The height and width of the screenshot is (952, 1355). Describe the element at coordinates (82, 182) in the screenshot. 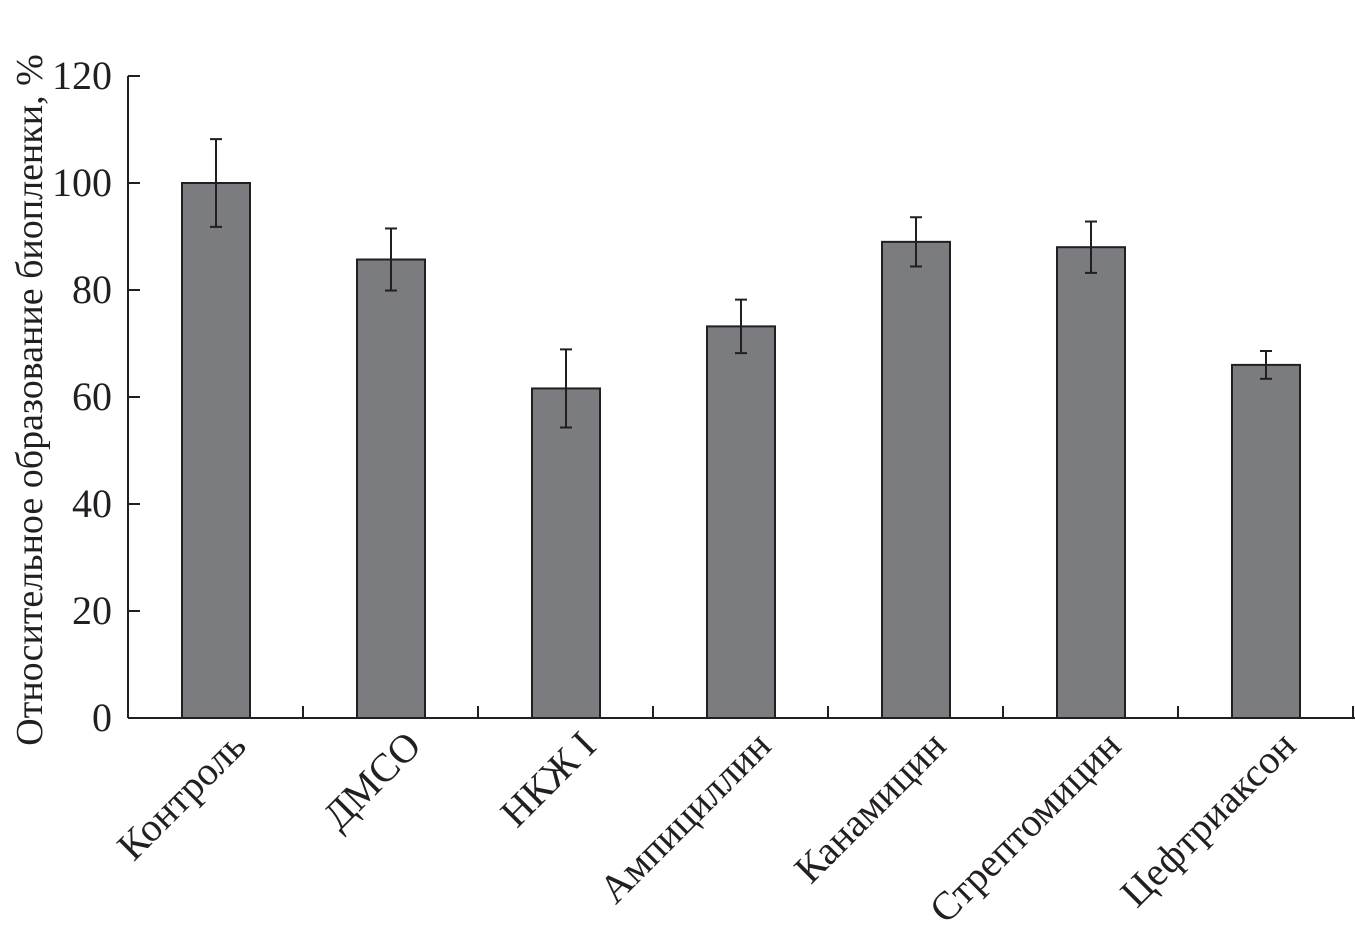

I see `y-tick-label: 100` at that location.